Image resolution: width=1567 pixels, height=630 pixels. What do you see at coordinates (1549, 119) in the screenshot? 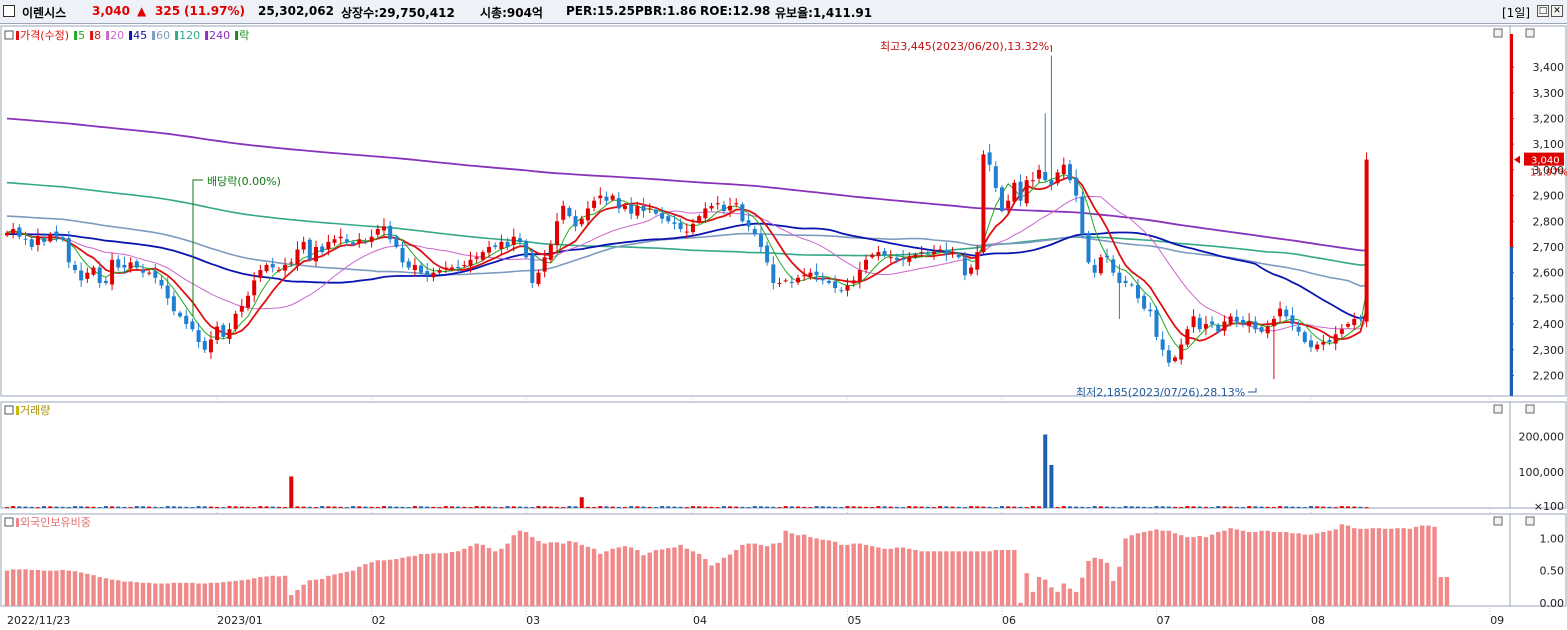
I see `price-tick-label: 3,200` at bounding box center [1549, 119].